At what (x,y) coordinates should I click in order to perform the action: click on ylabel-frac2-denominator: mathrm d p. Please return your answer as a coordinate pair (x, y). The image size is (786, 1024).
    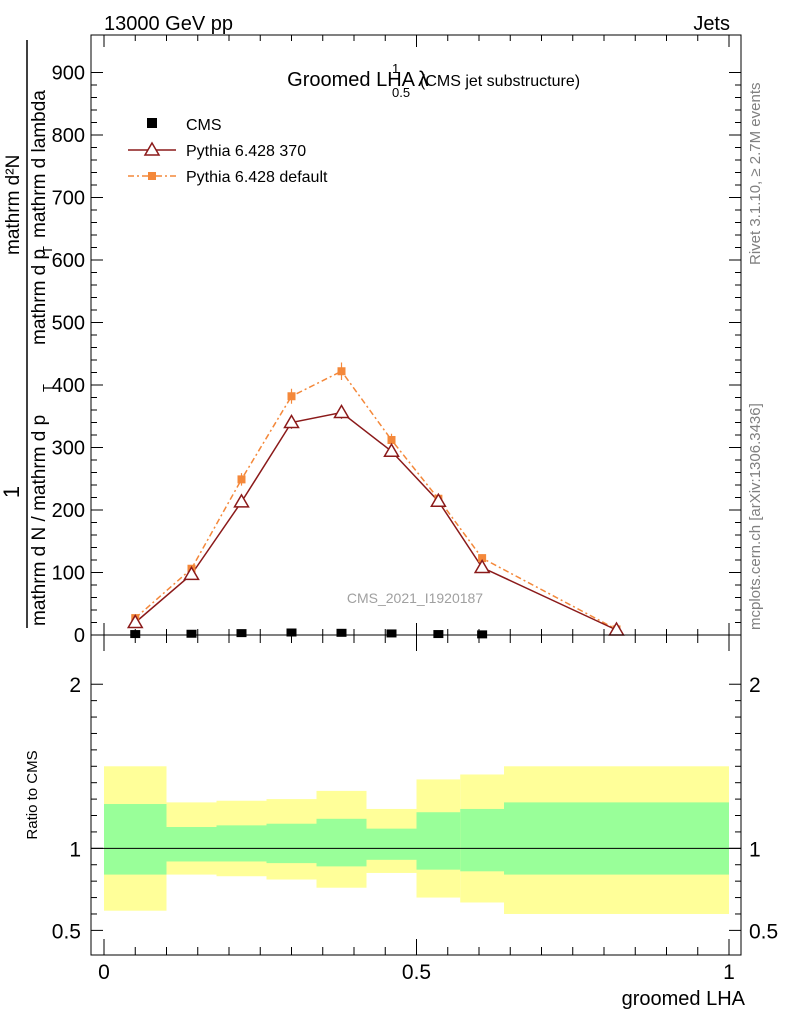
    Looking at the image, I should click on (39, 297).